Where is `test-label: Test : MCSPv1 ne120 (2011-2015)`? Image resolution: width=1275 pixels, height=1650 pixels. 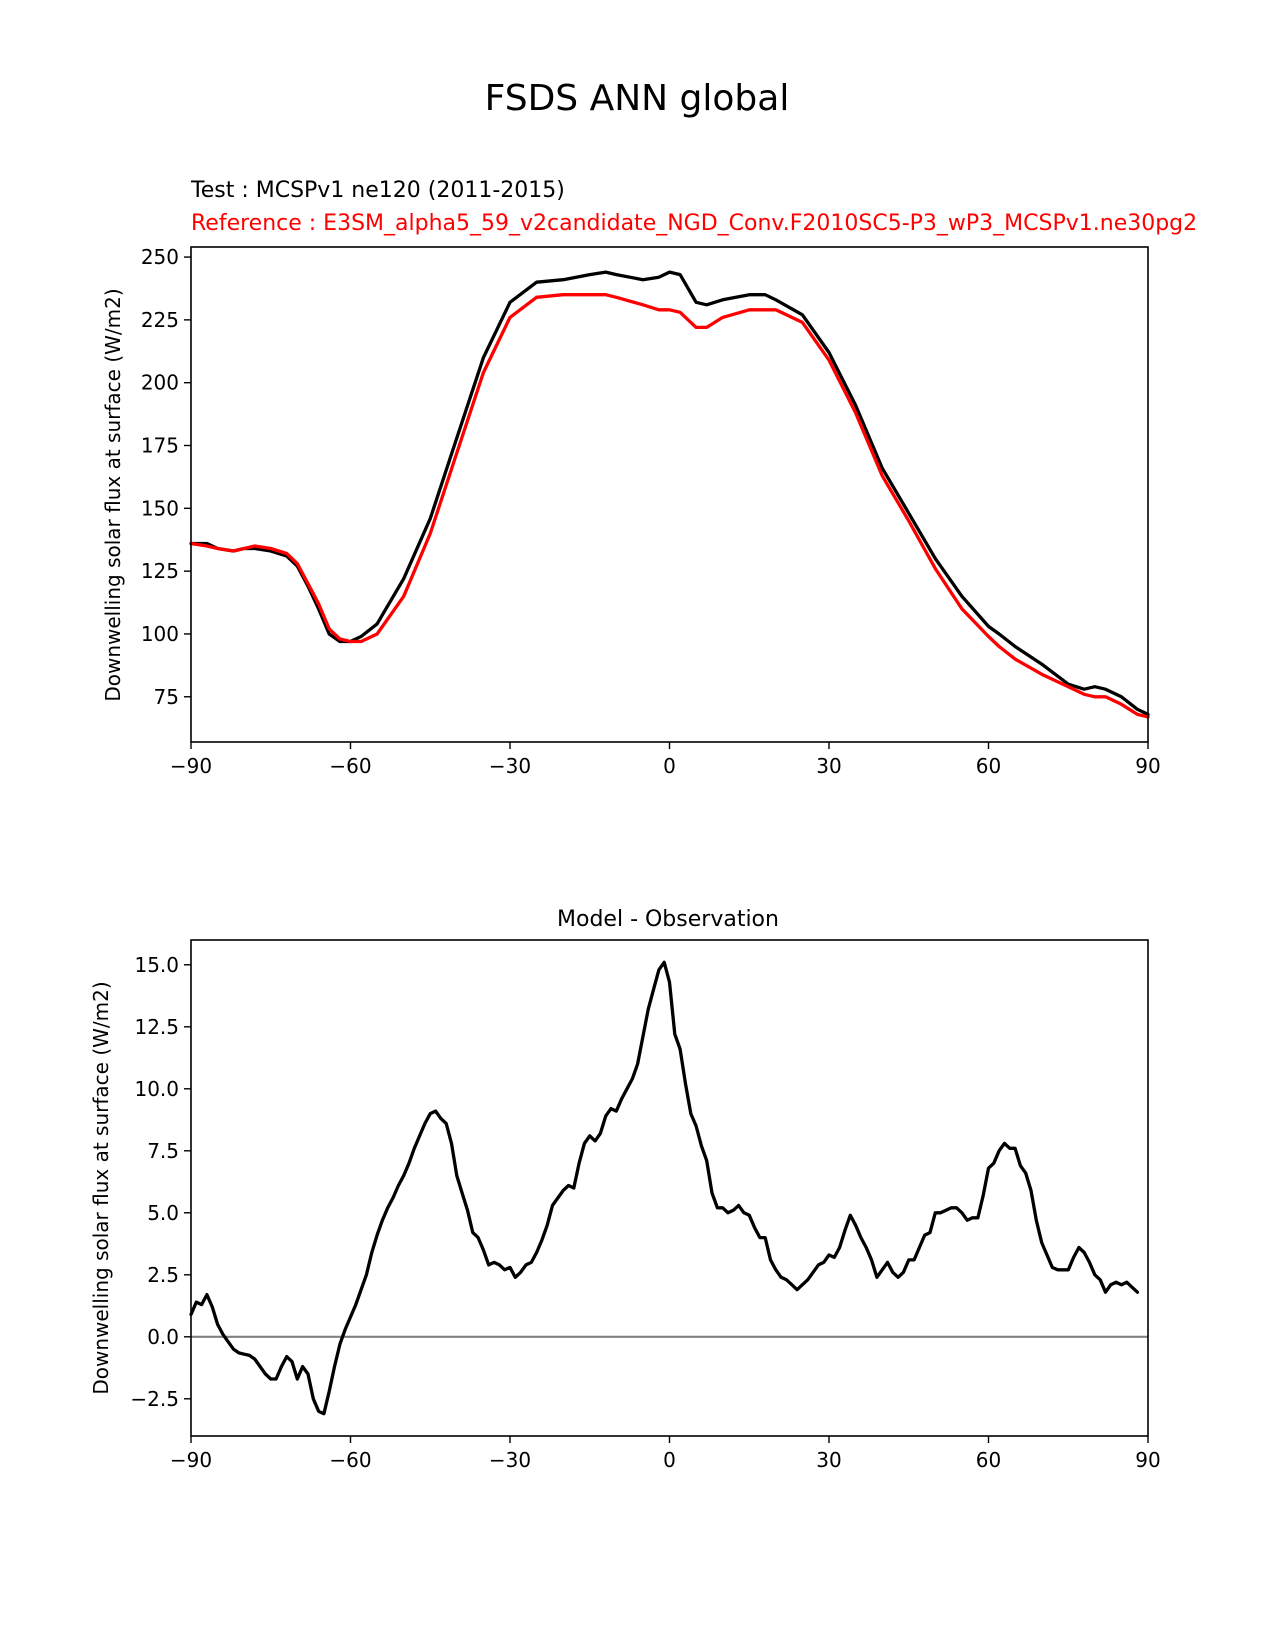 test-label: Test : MCSPv1 ne120 (2011-2015) is located at coordinates (377, 190).